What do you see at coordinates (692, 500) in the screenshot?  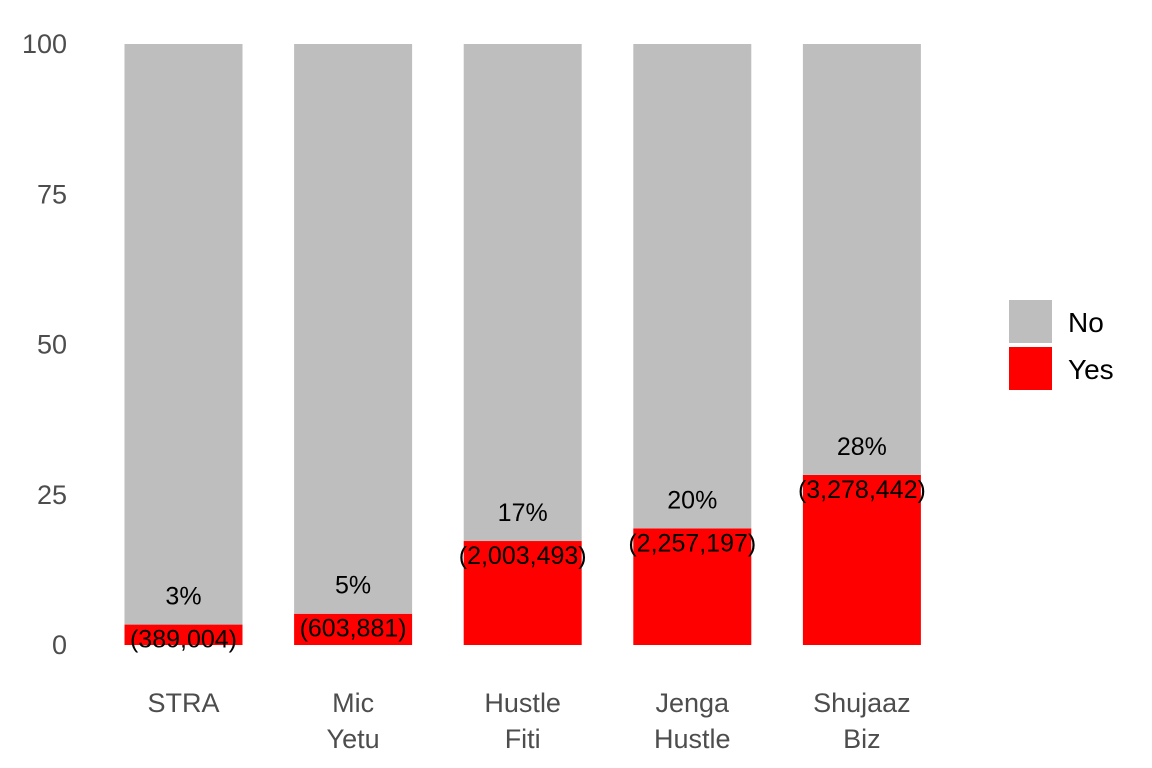 I see `data-label-percent: 20%` at bounding box center [692, 500].